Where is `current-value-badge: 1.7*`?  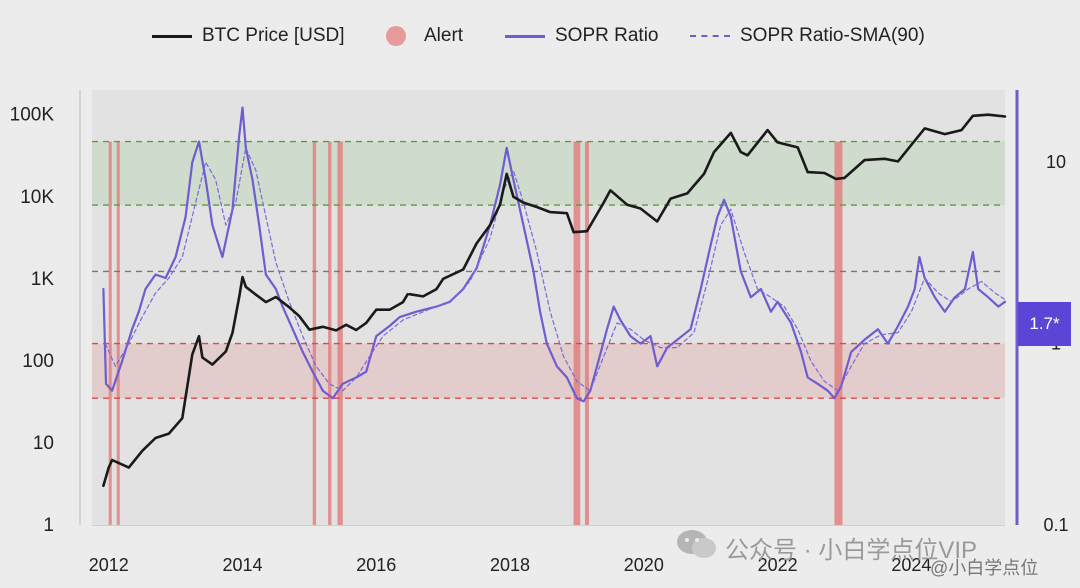
current-value-badge: 1.7* is located at coordinates (1044, 324).